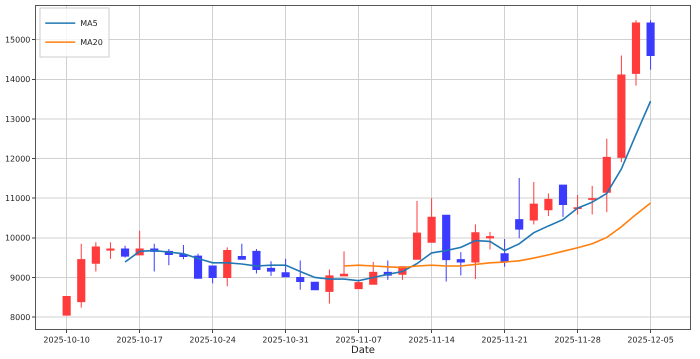 This screenshot has height=359, width=700. I want to click on x-tick-label: 2025-12-05, so click(650, 340).